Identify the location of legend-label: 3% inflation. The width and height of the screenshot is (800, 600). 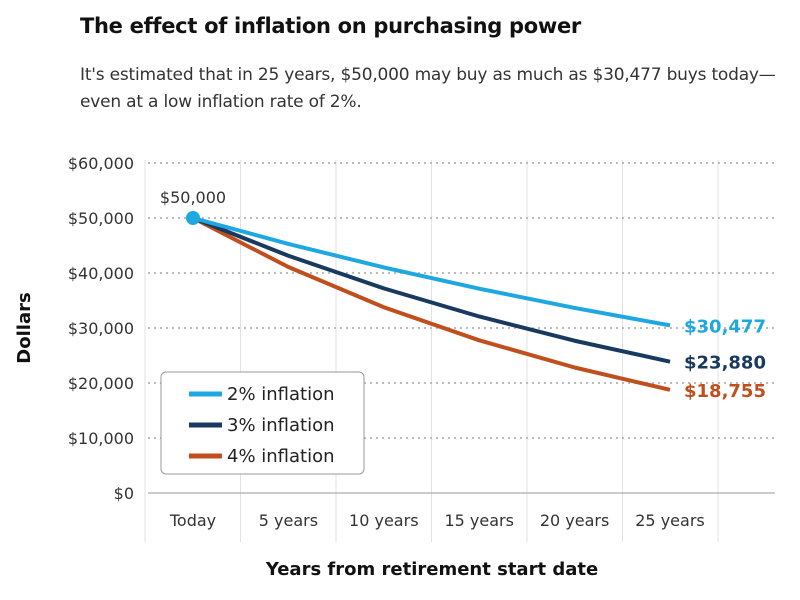
(281, 425).